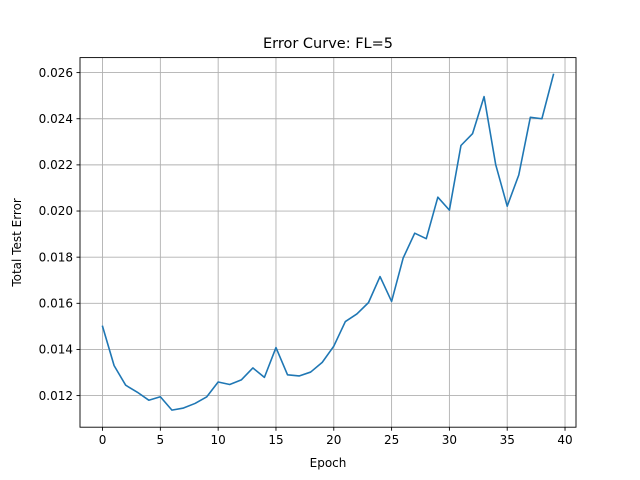 Image resolution: width=640 pixels, height=480 pixels. I want to click on y-tick-label: 0.012, so click(56, 396).